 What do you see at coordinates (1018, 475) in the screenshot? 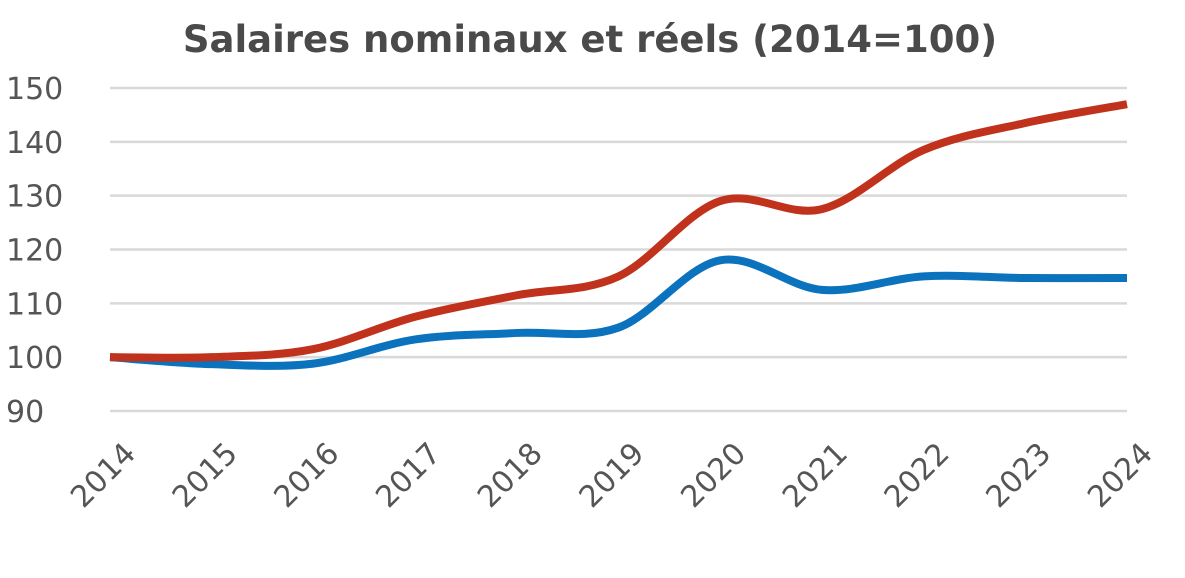
I see `x-tick-label: 2023` at bounding box center [1018, 475].